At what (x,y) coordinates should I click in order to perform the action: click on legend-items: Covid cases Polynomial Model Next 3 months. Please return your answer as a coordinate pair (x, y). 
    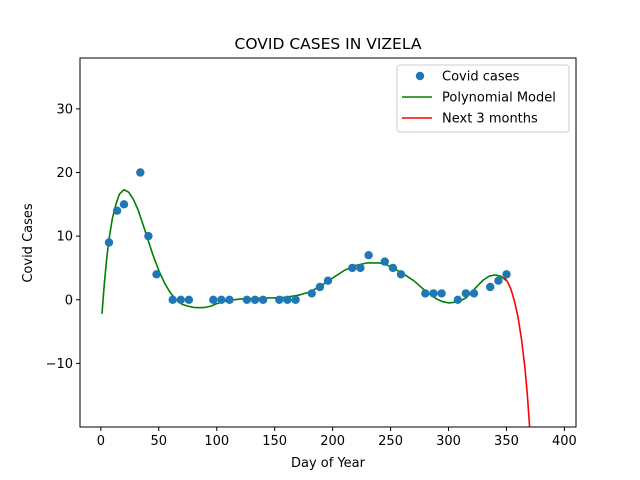
    Looking at the image, I should click on (479, 98).